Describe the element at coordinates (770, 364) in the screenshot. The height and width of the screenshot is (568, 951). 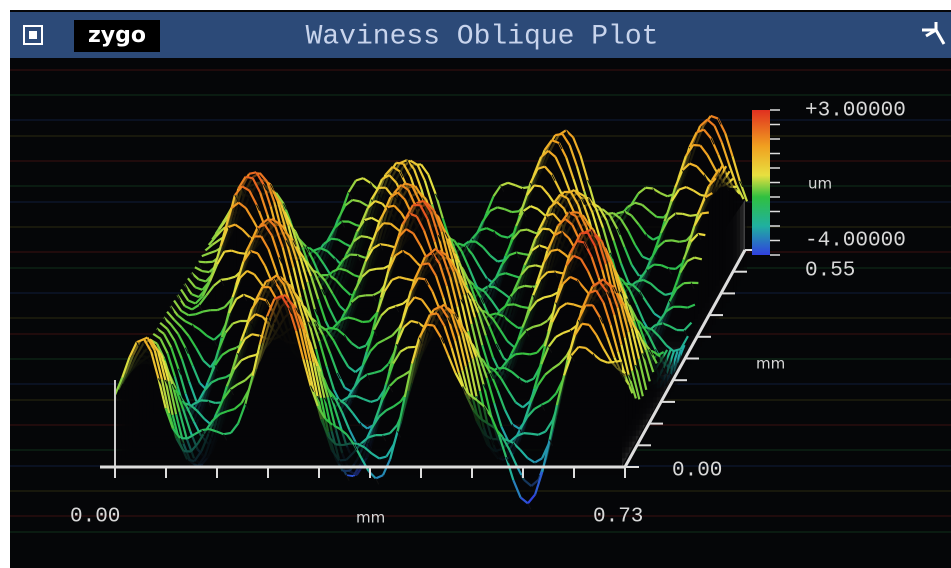
I see `y-axis-unit: mm` at that location.